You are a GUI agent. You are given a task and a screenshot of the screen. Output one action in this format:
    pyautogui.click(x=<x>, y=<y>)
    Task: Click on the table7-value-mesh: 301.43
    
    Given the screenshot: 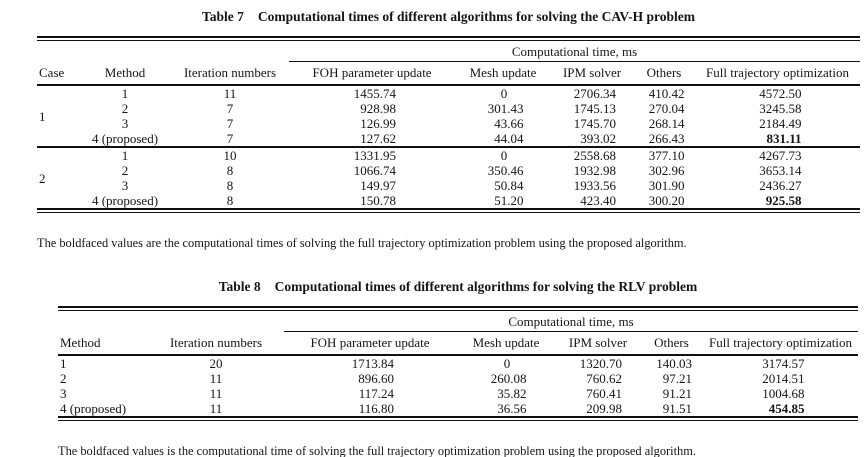 What is the action you would take?
    pyautogui.click(x=505, y=108)
    